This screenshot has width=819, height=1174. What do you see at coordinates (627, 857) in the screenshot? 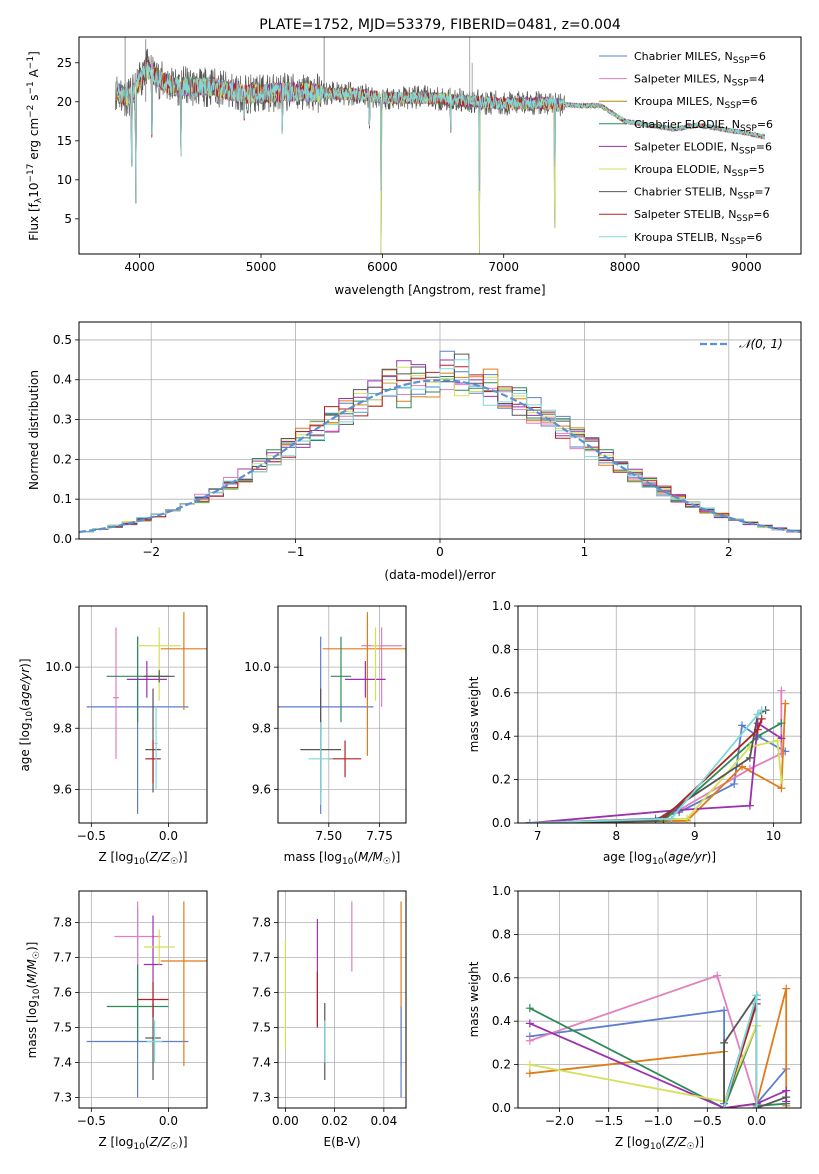
I see `text-part: age [log` at bounding box center [627, 857].